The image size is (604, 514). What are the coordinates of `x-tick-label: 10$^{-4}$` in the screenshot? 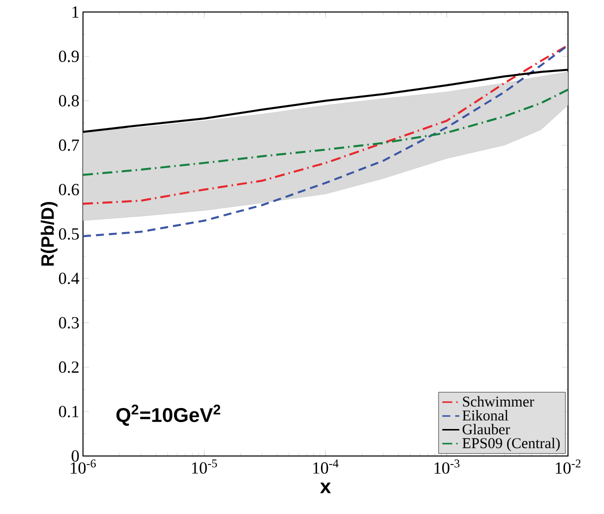 It's located at (325, 466).